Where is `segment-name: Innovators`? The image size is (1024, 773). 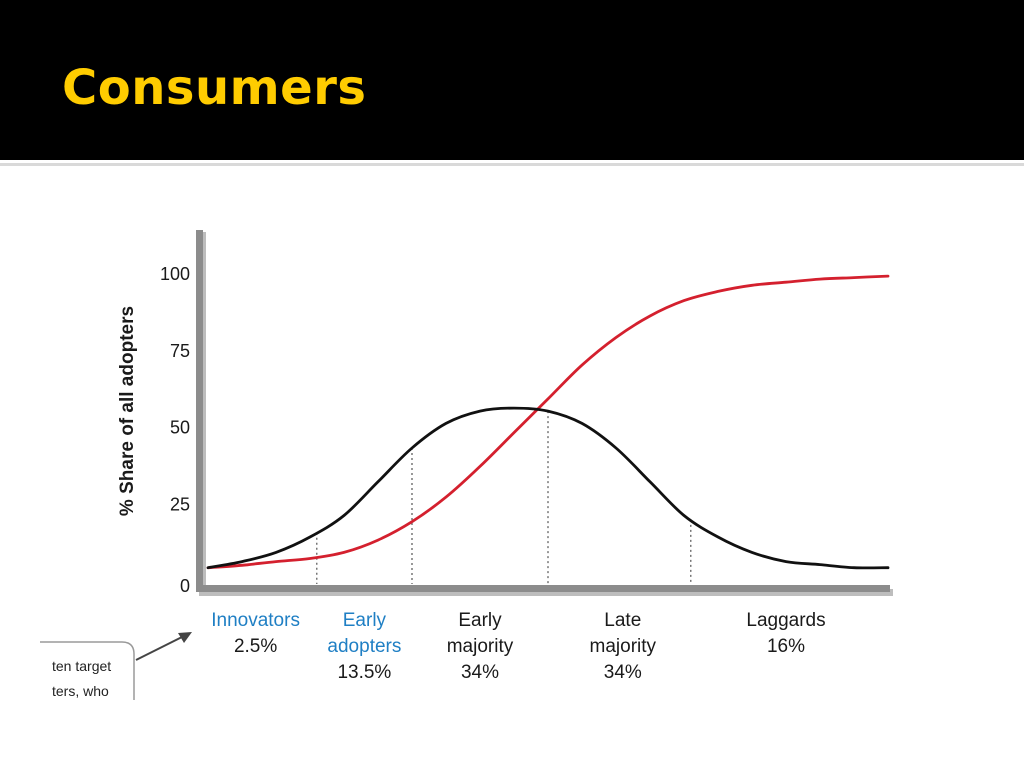
segment-name: Innovators is located at coordinates (255, 620).